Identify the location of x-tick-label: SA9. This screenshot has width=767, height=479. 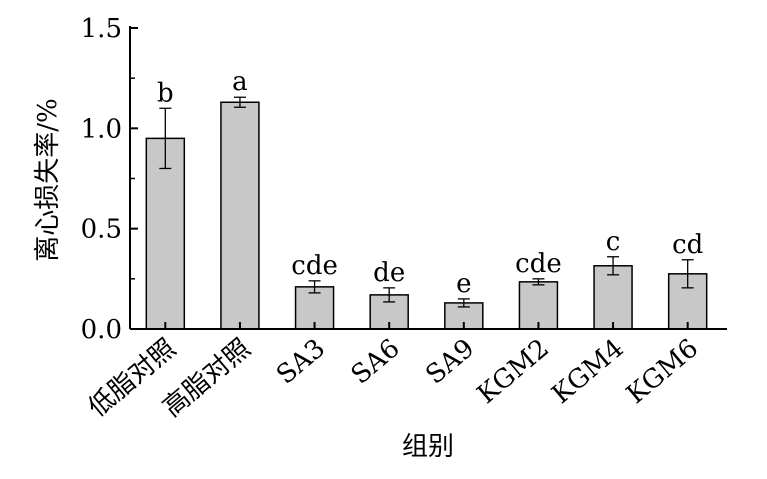
(450, 361).